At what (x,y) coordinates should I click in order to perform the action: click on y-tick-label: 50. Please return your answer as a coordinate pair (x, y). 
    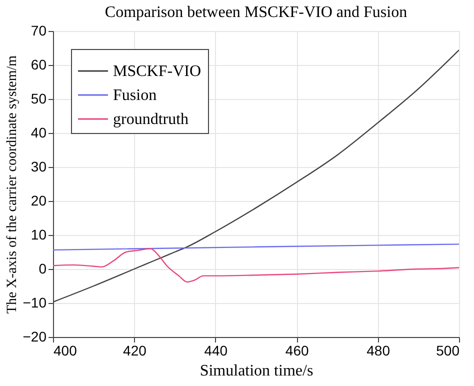
    Looking at the image, I should click on (38, 98).